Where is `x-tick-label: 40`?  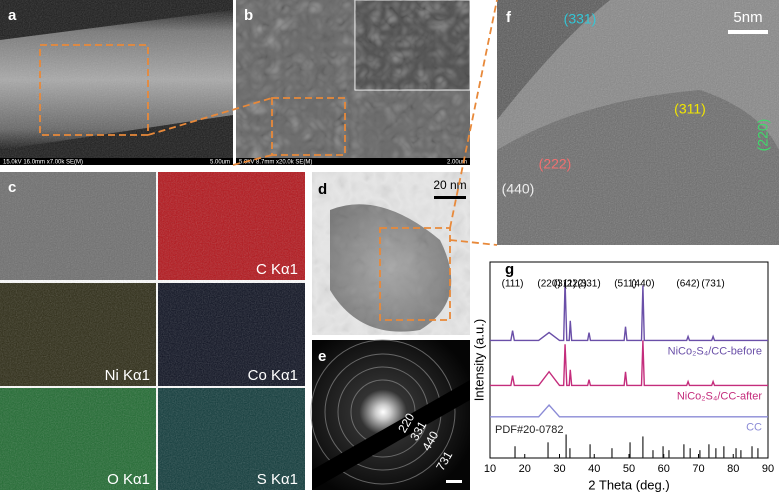
x-tick-label: 40 is located at coordinates (594, 469).